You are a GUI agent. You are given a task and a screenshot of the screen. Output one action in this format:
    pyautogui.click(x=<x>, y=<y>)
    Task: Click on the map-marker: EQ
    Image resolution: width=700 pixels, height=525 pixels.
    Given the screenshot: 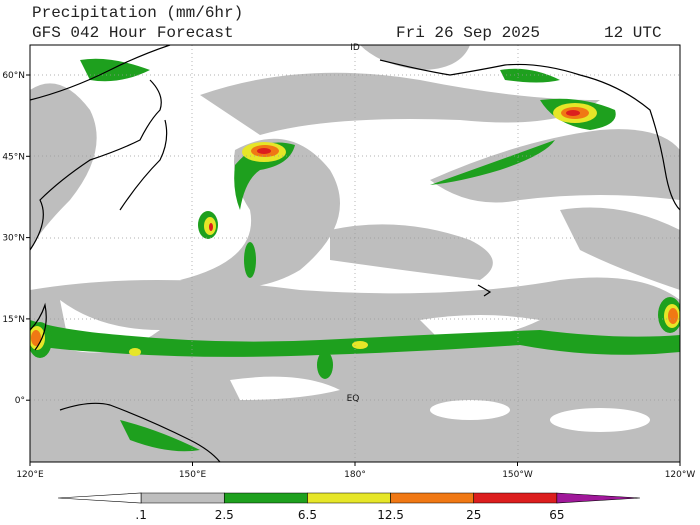 What is the action you would take?
    pyautogui.click(x=353, y=399)
    